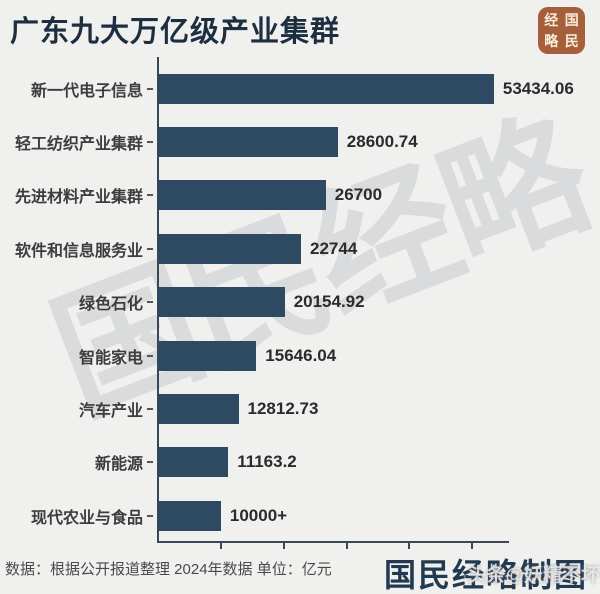  I want to click on value-label: 12812.73, so click(283, 409).